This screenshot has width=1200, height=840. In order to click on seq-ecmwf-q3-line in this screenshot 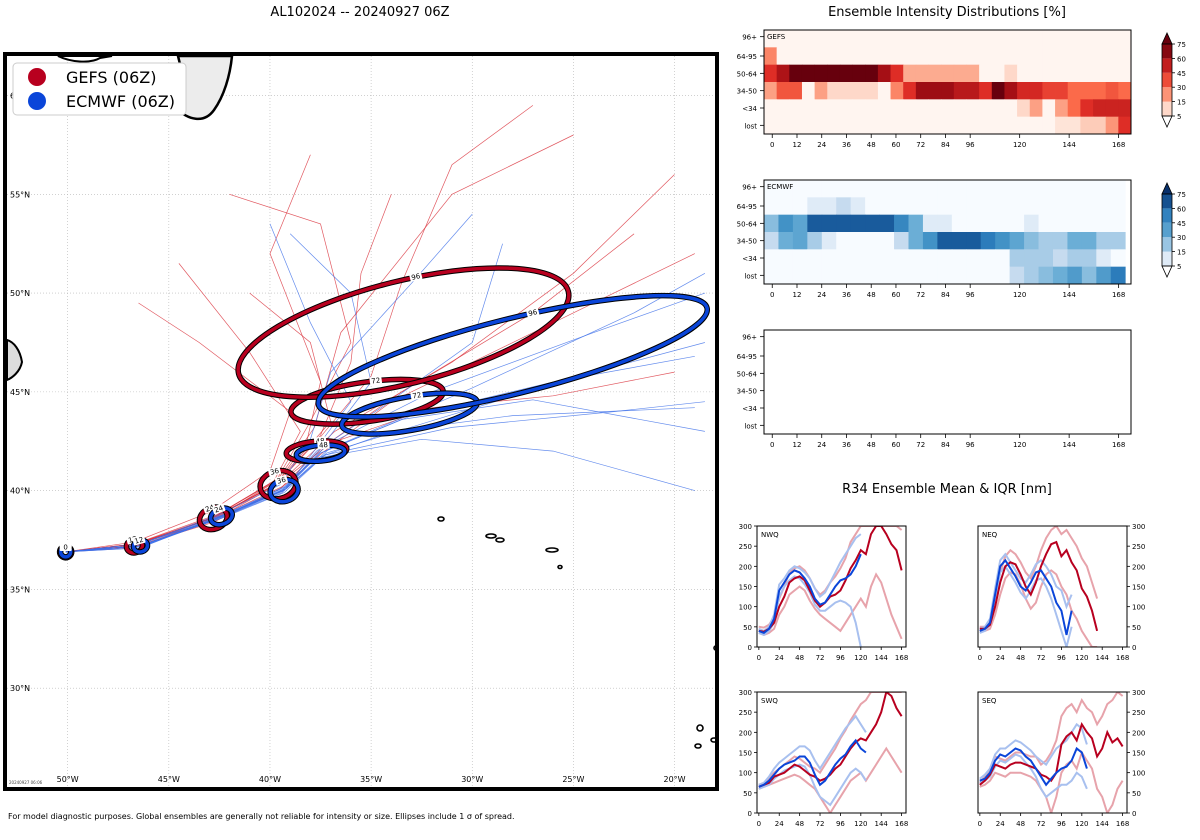, I will do `click(1033, 751)`.